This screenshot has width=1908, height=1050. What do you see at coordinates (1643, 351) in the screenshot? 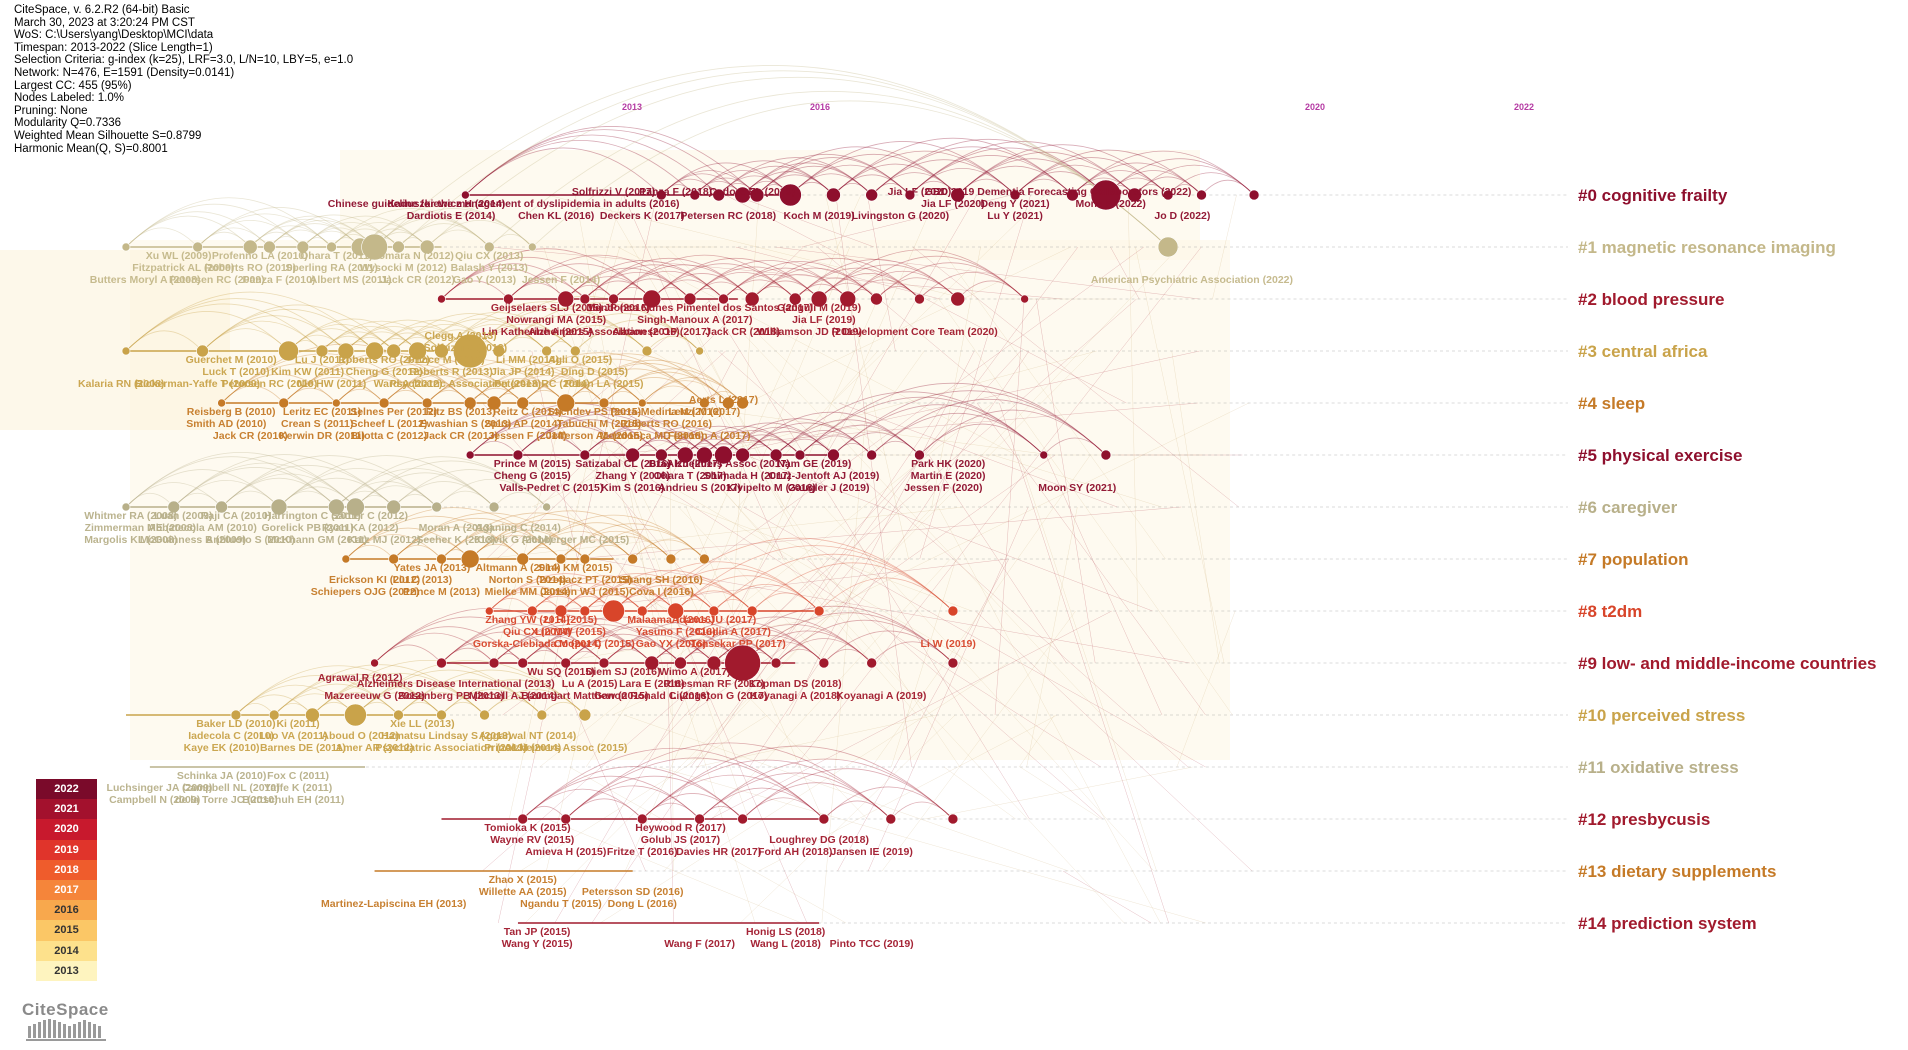
I see `cluster-label: #3 central africa` at bounding box center [1643, 351].